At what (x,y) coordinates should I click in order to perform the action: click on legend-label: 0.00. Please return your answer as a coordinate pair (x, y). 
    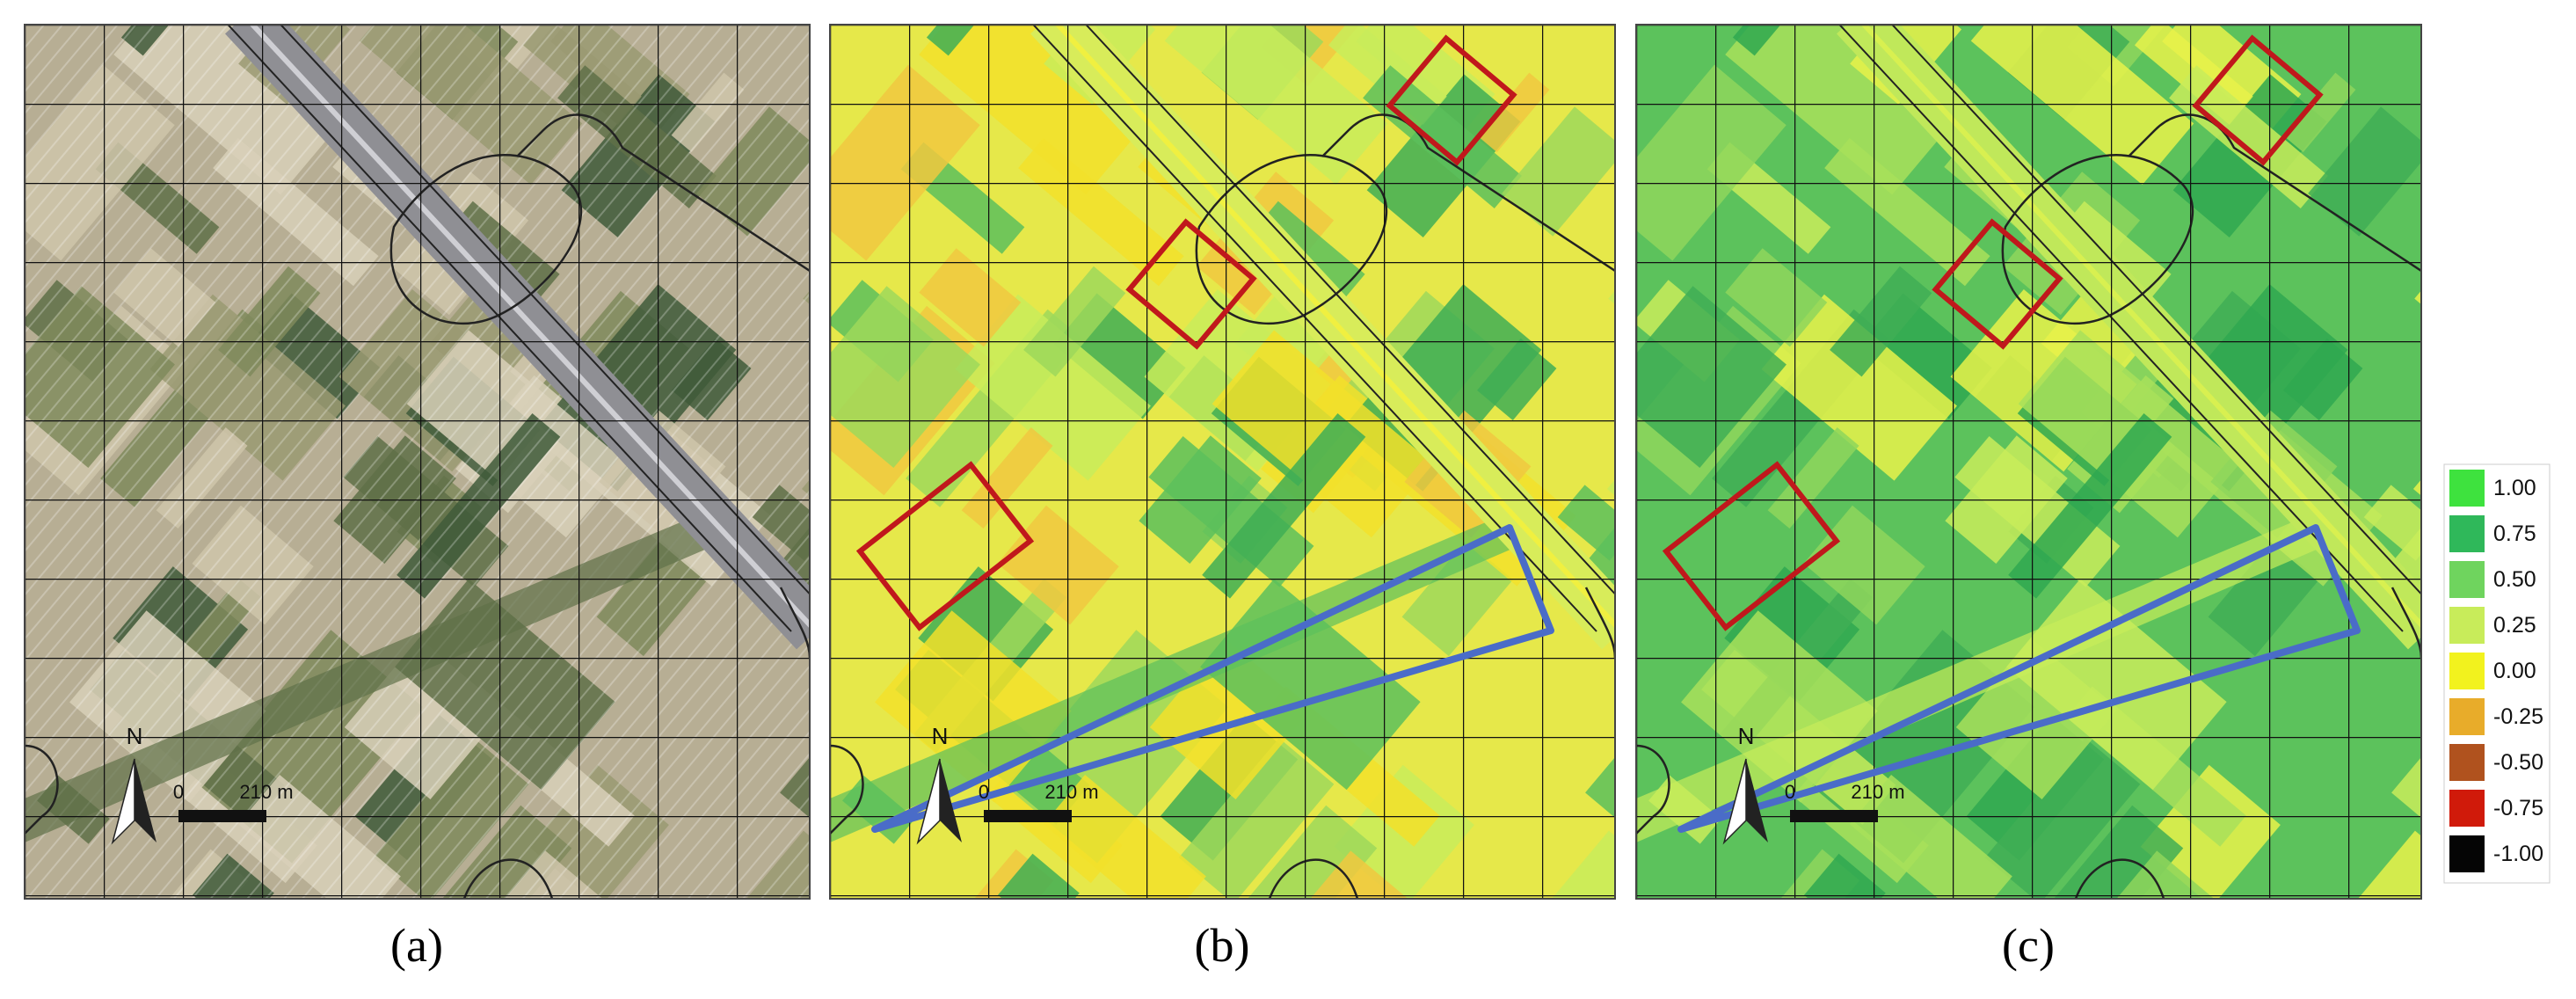
    Looking at the image, I should click on (2514, 671).